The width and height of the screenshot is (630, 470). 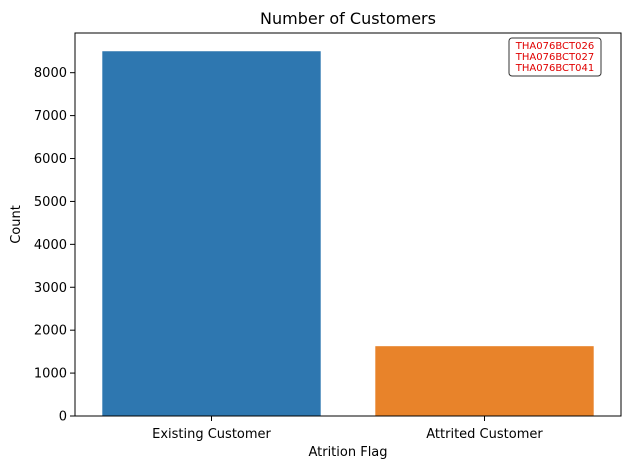 What do you see at coordinates (347, 429) in the screenshot?
I see `x-axis-ticks: Existing Customer Attrited Customer` at bounding box center [347, 429].